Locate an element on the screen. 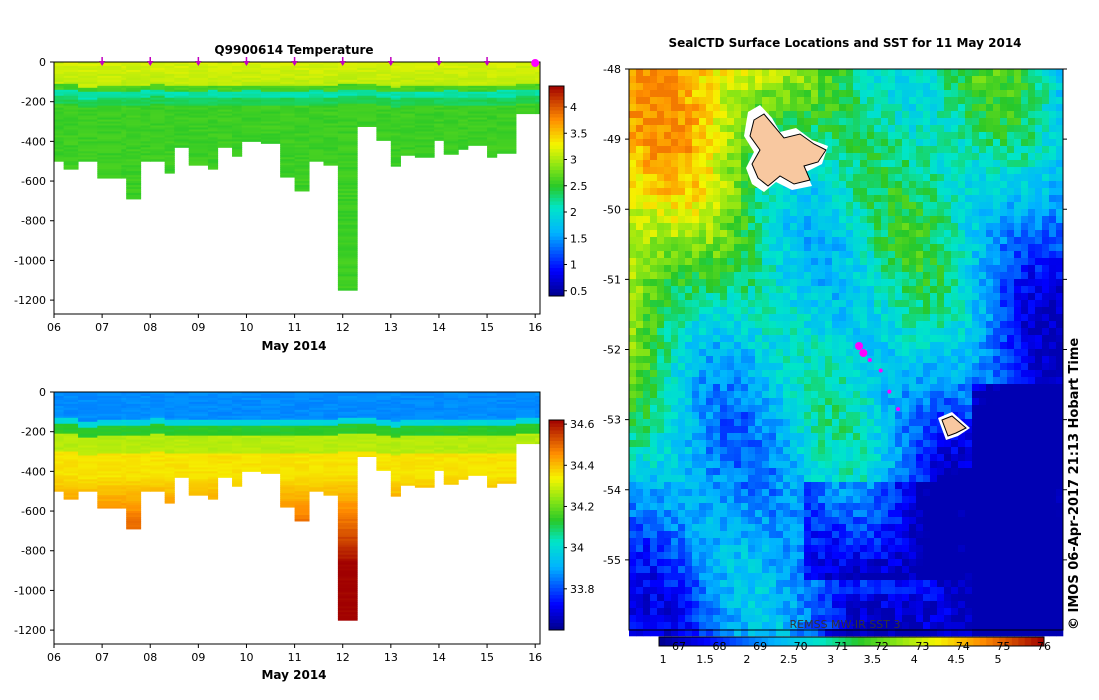  colorbar-frame is located at coordinates (556, 525).